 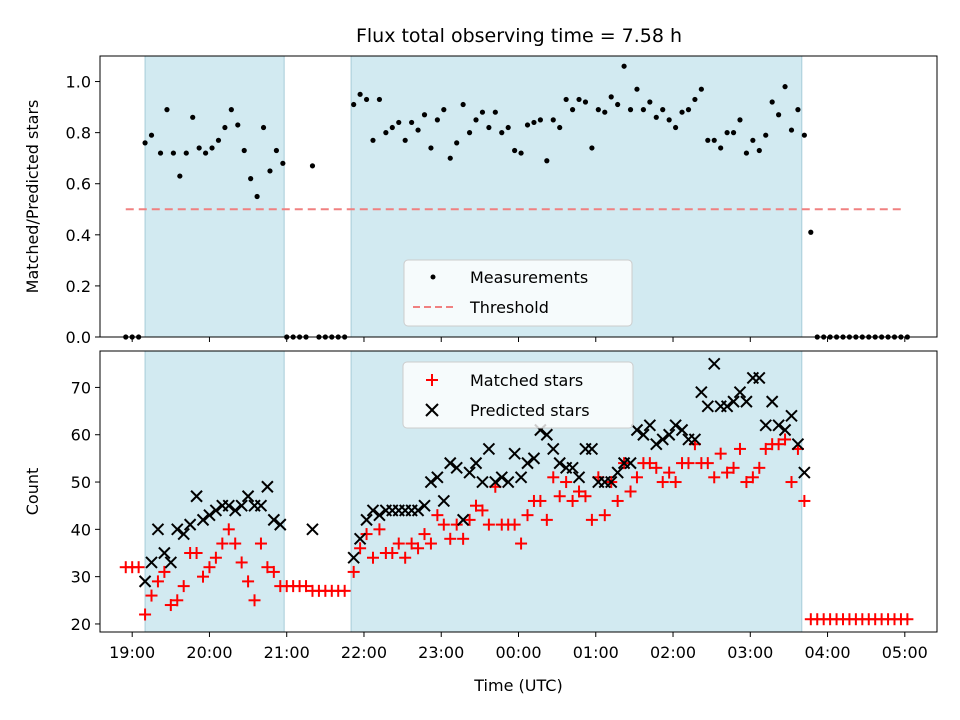 What do you see at coordinates (441, 652) in the screenshot?
I see `x-tick-label: 23:00` at bounding box center [441, 652].